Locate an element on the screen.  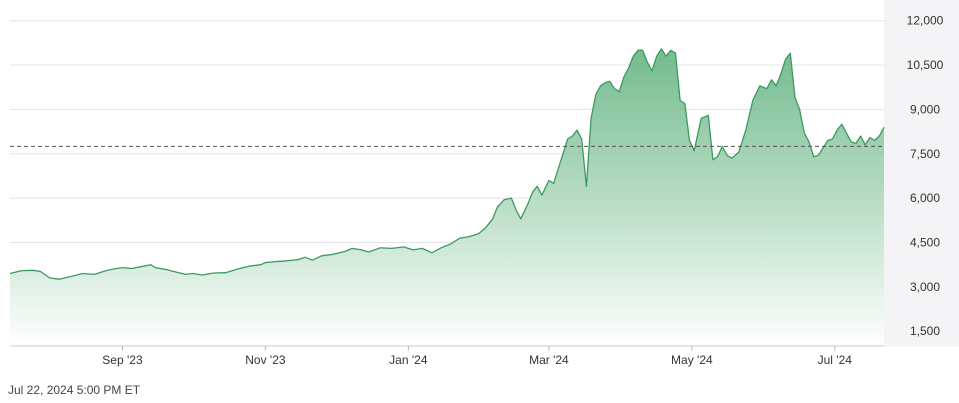
y-tick-label: 1,500 is located at coordinates (925, 331).